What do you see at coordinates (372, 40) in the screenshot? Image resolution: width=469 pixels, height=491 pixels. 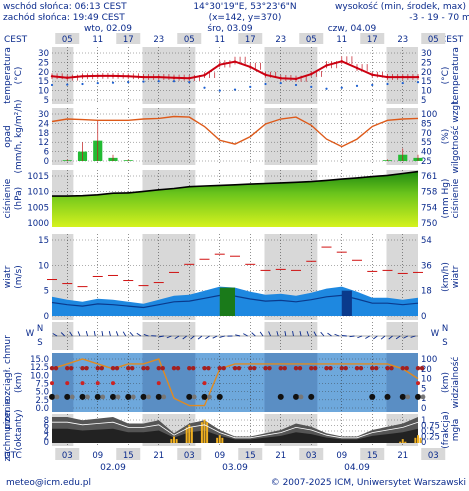 I see `top-hour-label: 17` at bounding box center [372, 40].